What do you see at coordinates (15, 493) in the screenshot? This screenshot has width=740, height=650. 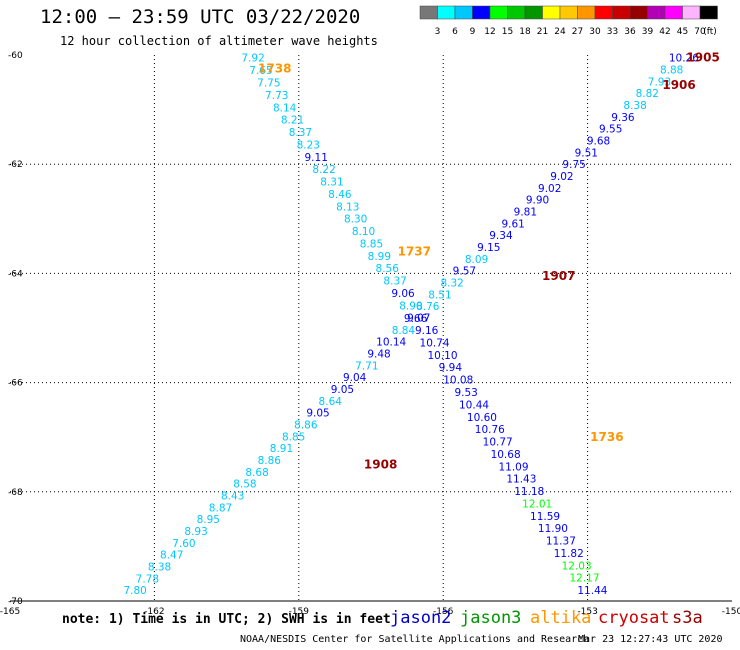 I see `y-tick-label: -68` at bounding box center [15, 493].